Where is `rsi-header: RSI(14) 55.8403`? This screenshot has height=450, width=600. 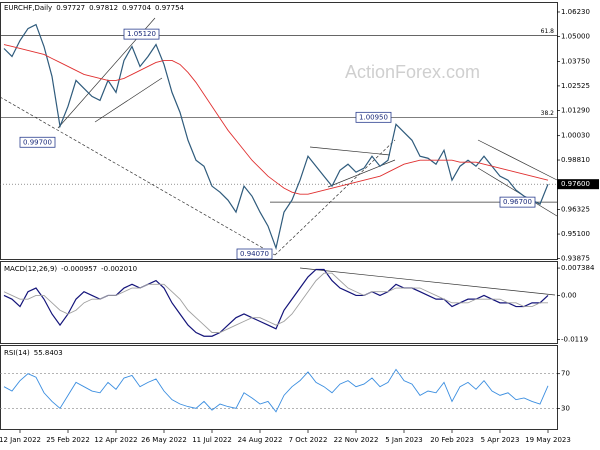
rsi-header: RSI(14) 55.8403 is located at coordinates (33, 353).